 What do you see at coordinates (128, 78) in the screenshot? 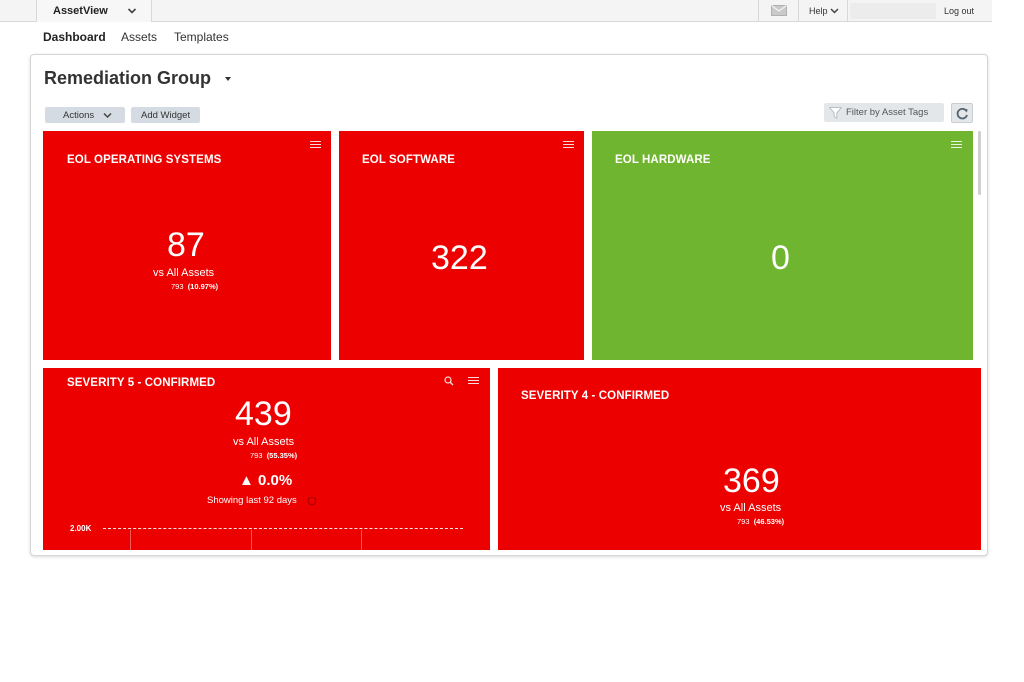
I see `dashboard-title: Remediation Group` at bounding box center [128, 78].